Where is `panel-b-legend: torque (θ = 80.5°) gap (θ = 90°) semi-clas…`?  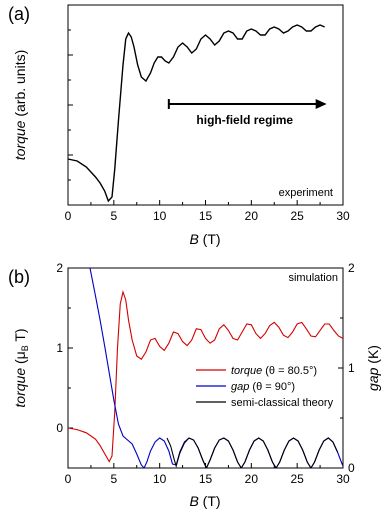 panel-b-legend: torque (θ = 80.5°) gap (θ = 90°) semi-clas… is located at coordinates (265, 387).